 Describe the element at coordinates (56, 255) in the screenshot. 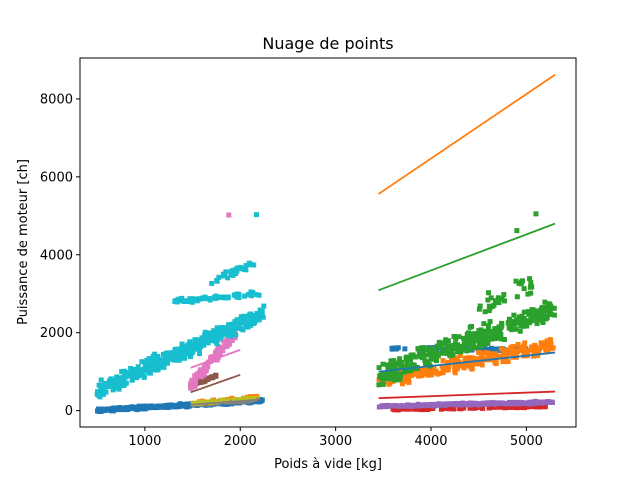

I see `y-tick-label: 4000` at that location.